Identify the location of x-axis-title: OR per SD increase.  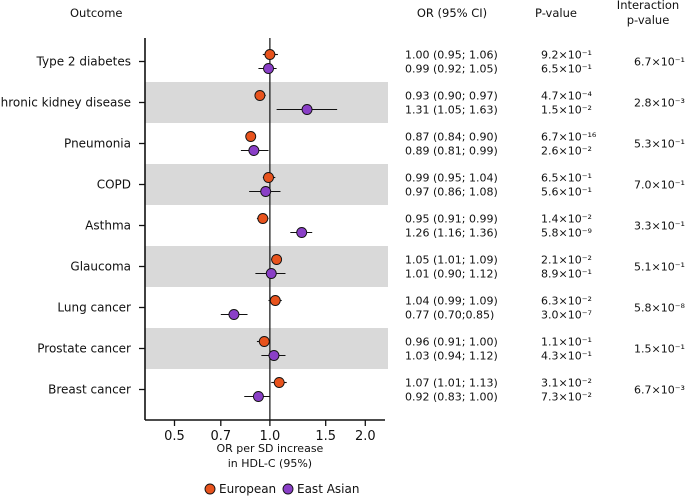
(269, 448).